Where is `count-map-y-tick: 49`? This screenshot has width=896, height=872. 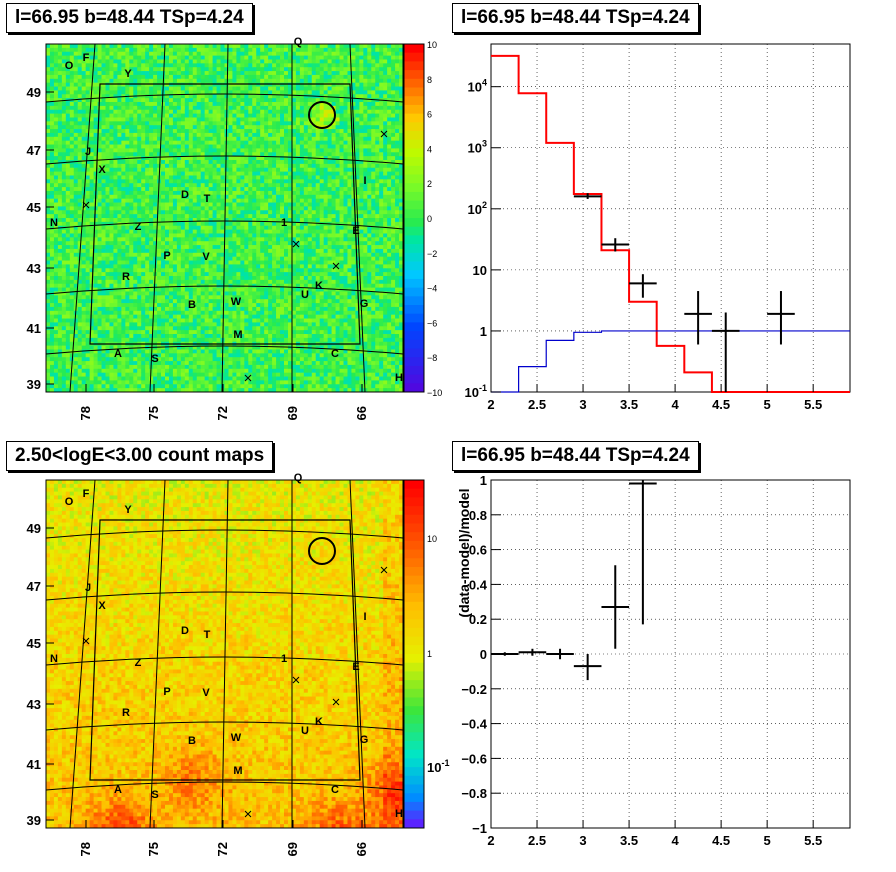 count-map-y-tick: 49 is located at coordinates (34, 528).